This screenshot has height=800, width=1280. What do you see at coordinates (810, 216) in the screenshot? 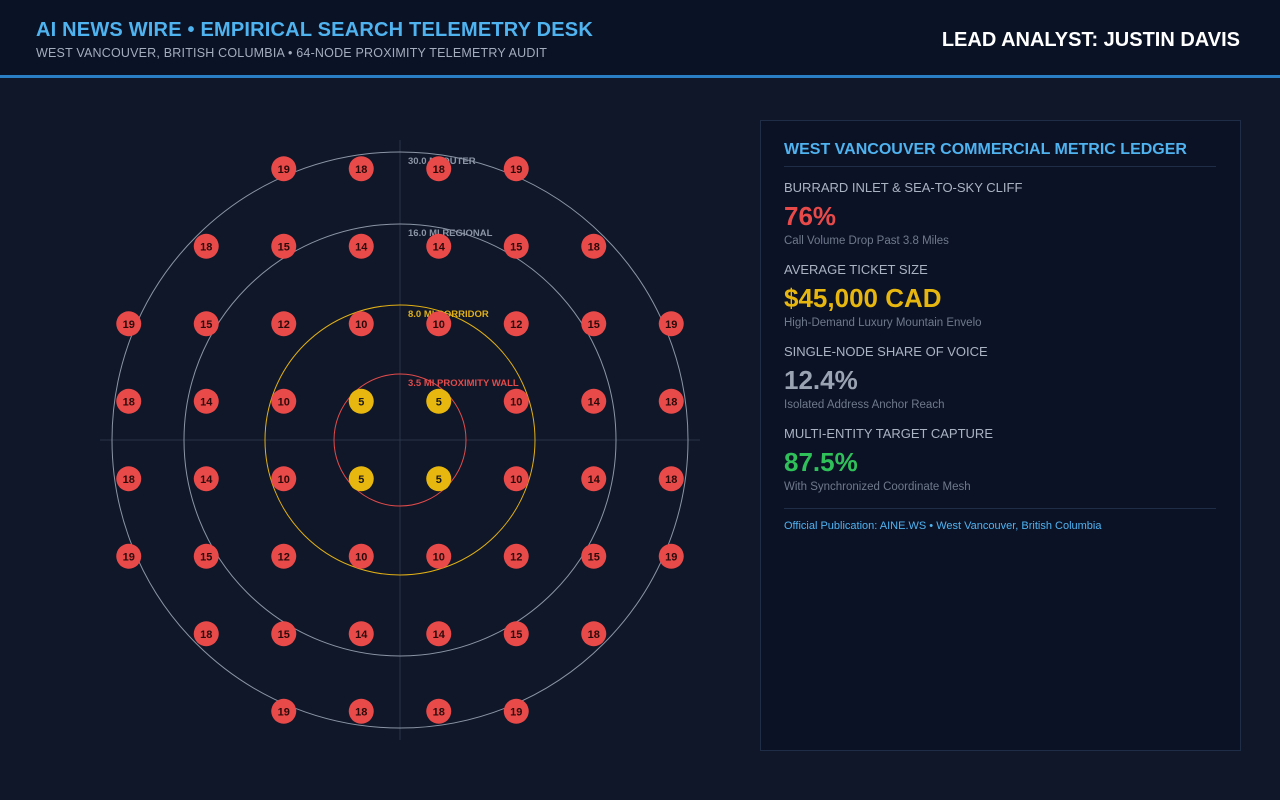
I see `metric-value-cliff: 76%` at bounding box center [810, 216].